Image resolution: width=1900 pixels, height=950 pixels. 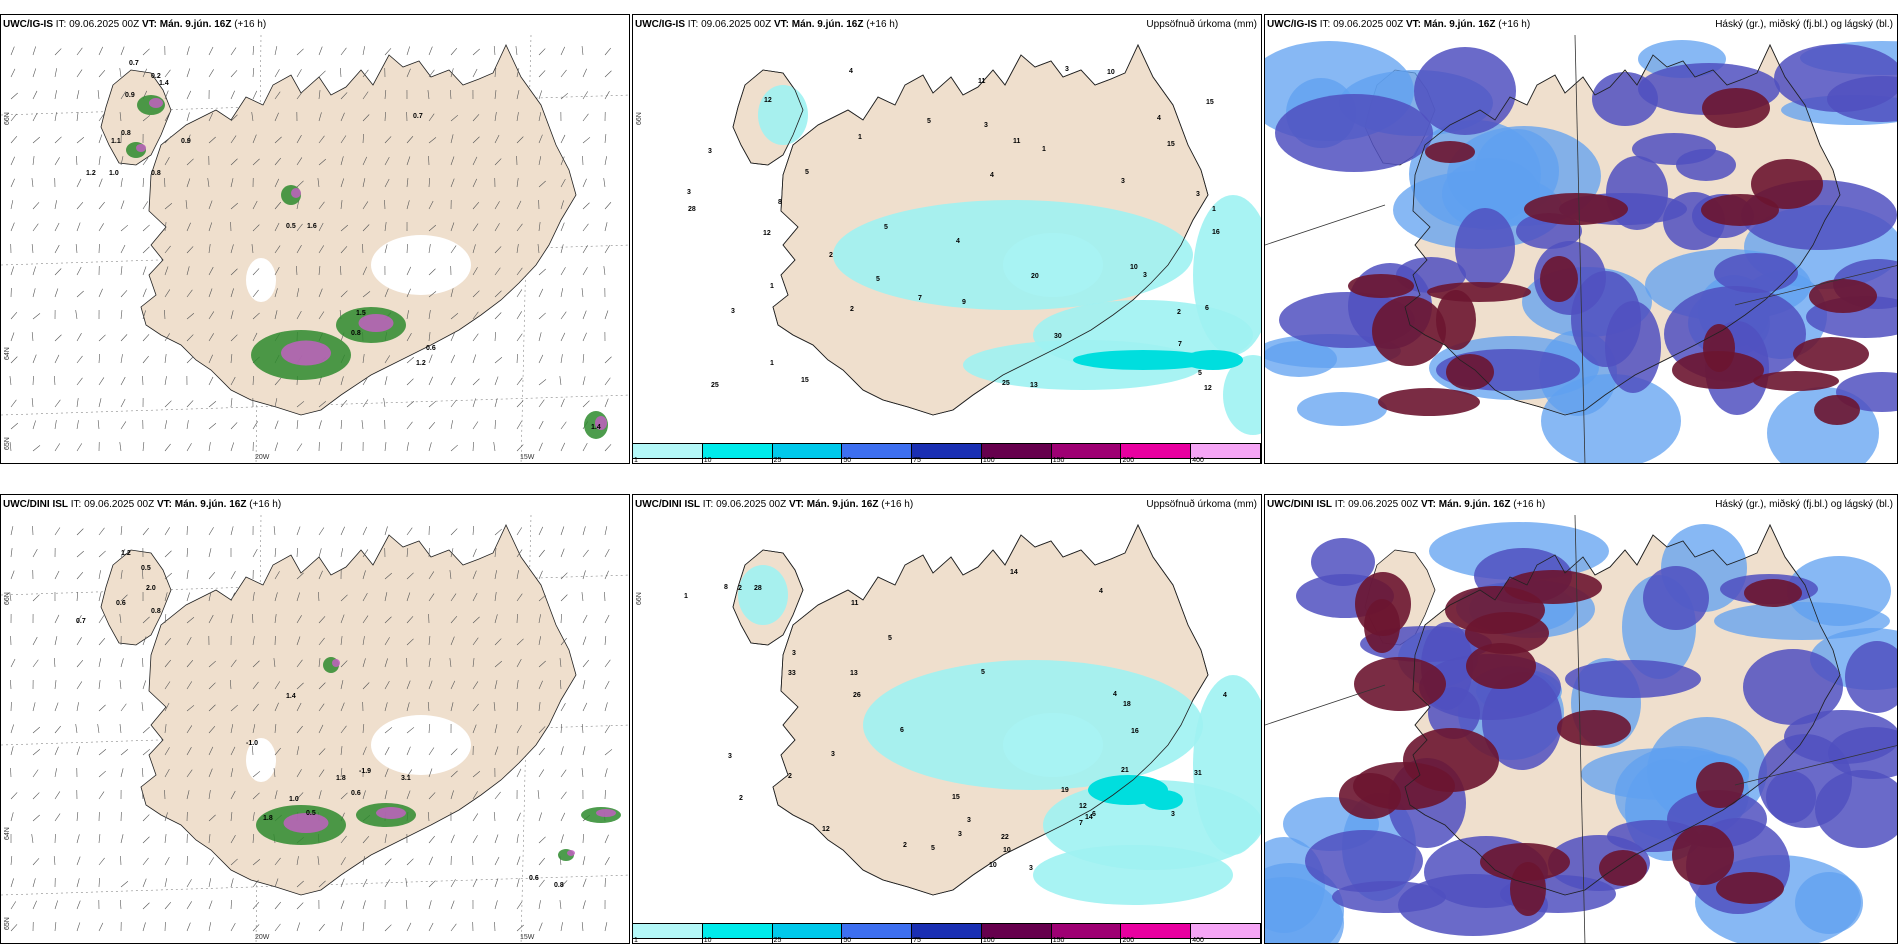 I want to click on value-label: 16, so click(x=1216, y=232).